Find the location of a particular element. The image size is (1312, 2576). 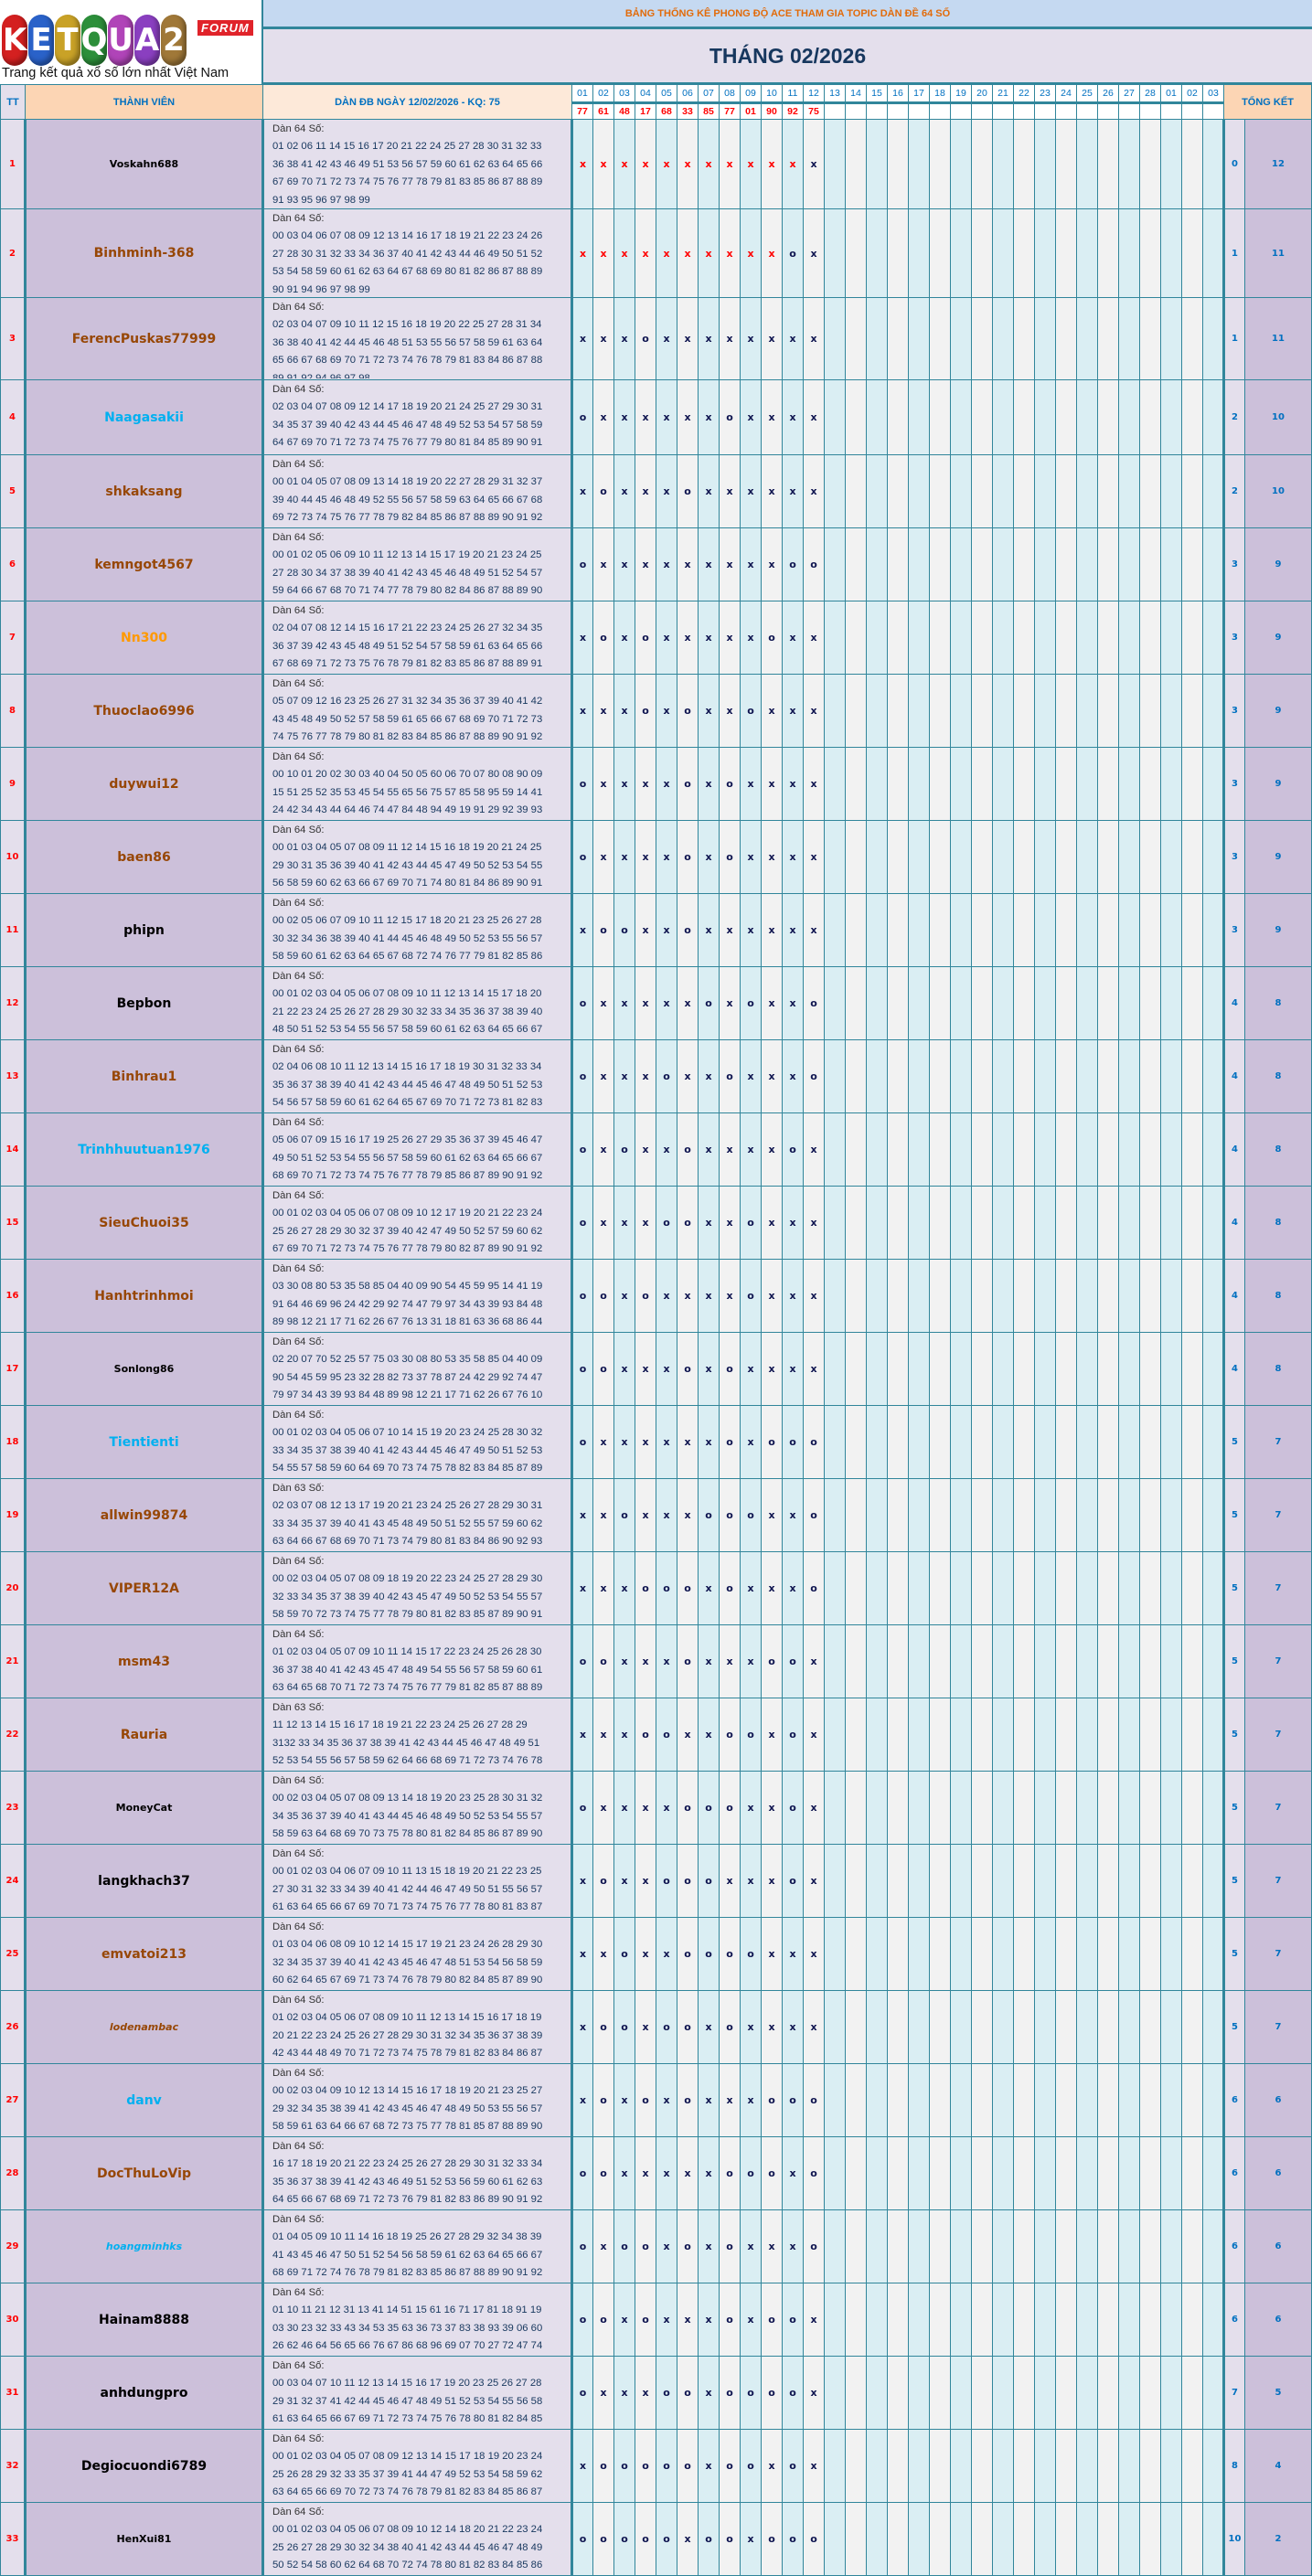

member-name: anhdungpro is located at coordinates (144, 2393).